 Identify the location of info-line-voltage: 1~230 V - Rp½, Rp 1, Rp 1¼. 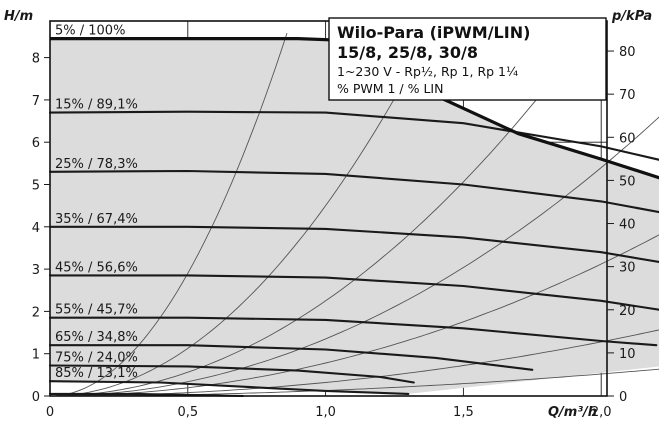
(427, 71).